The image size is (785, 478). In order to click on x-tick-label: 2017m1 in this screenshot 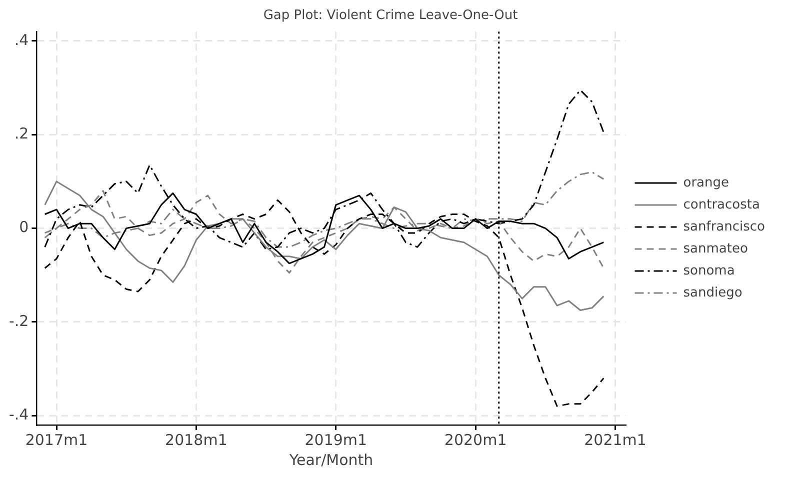, I will do `click(56, 439)`.